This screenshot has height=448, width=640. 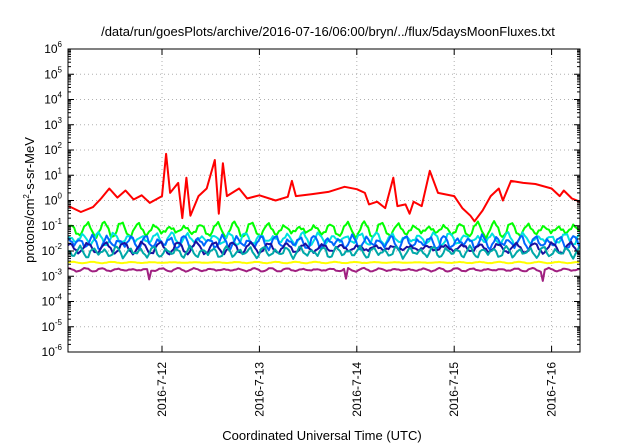 I want to click on y-tick-label: 10¹, so click(x=53, y=174).